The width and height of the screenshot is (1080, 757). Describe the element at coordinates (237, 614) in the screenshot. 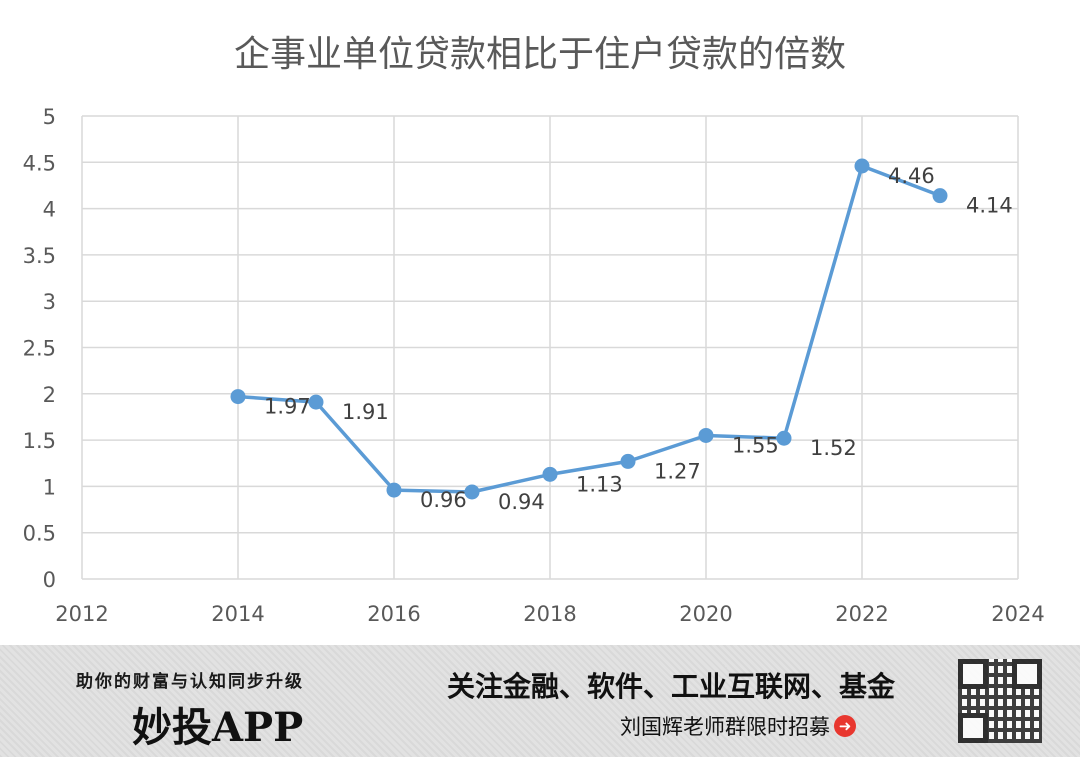

I see `x-tick-label: 2014` at that location.